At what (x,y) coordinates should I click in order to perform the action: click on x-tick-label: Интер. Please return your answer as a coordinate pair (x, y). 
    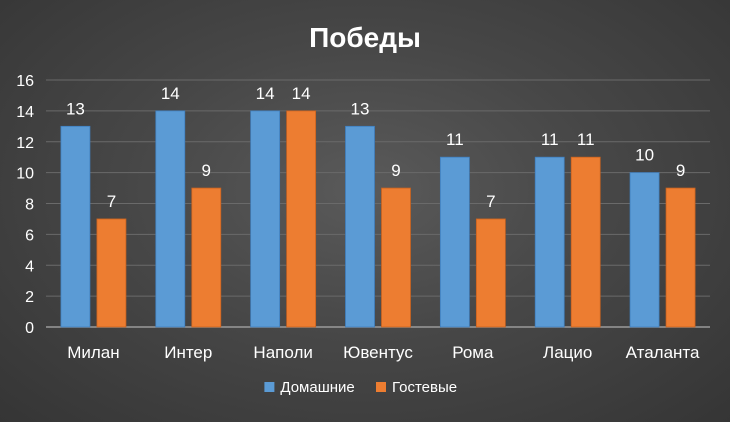
    Looking at the image, I should click on (188, 352).